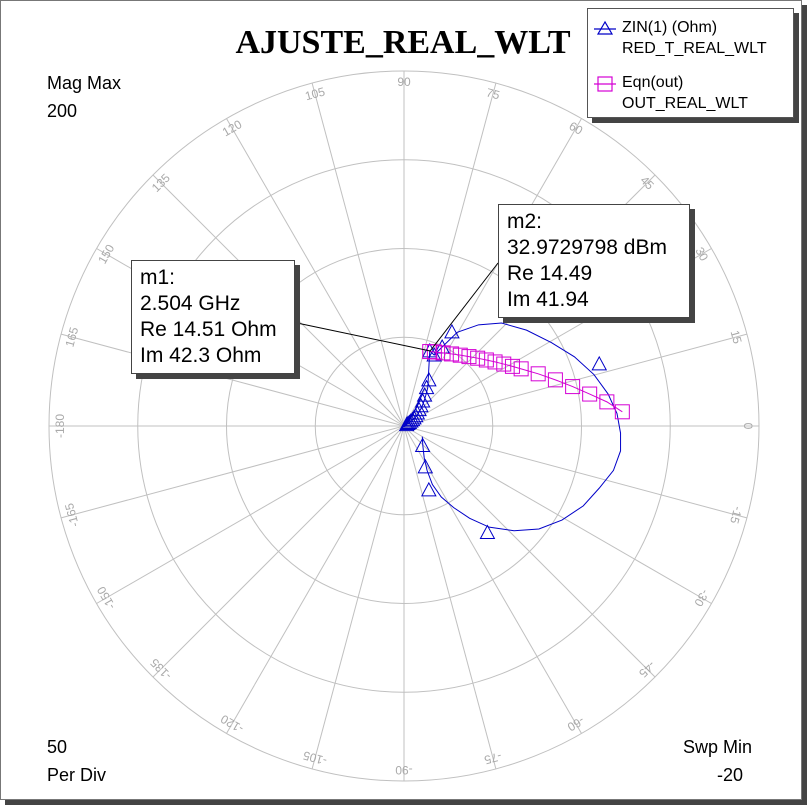 The width and height of the screenshot is (809, 807). I want to click on per-div-value: 50, so click(57, 747).